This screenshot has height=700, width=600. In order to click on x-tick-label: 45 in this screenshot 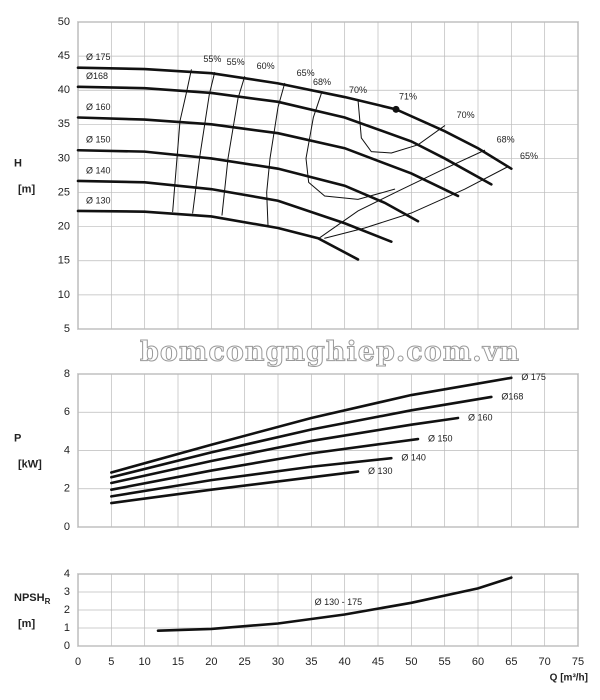, I will do `click(378, 662)`.